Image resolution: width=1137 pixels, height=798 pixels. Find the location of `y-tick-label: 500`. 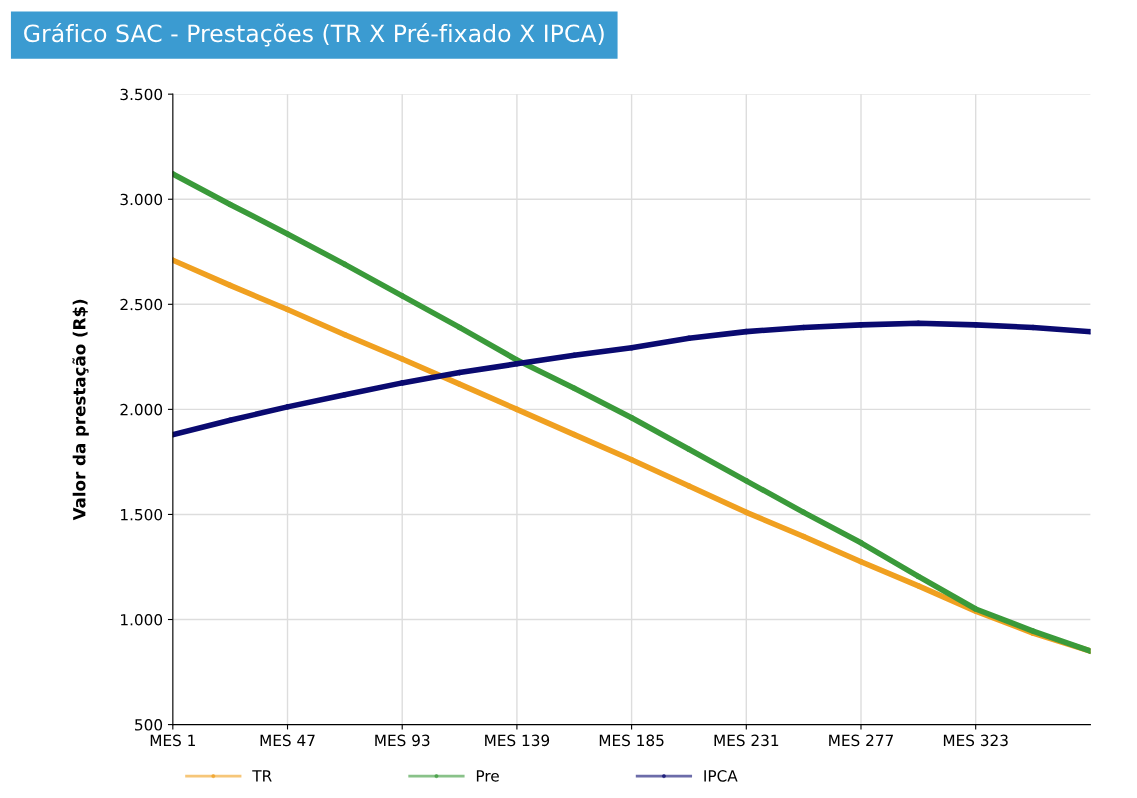

y-tick-label: 500 is located at coordinates (149, 725).